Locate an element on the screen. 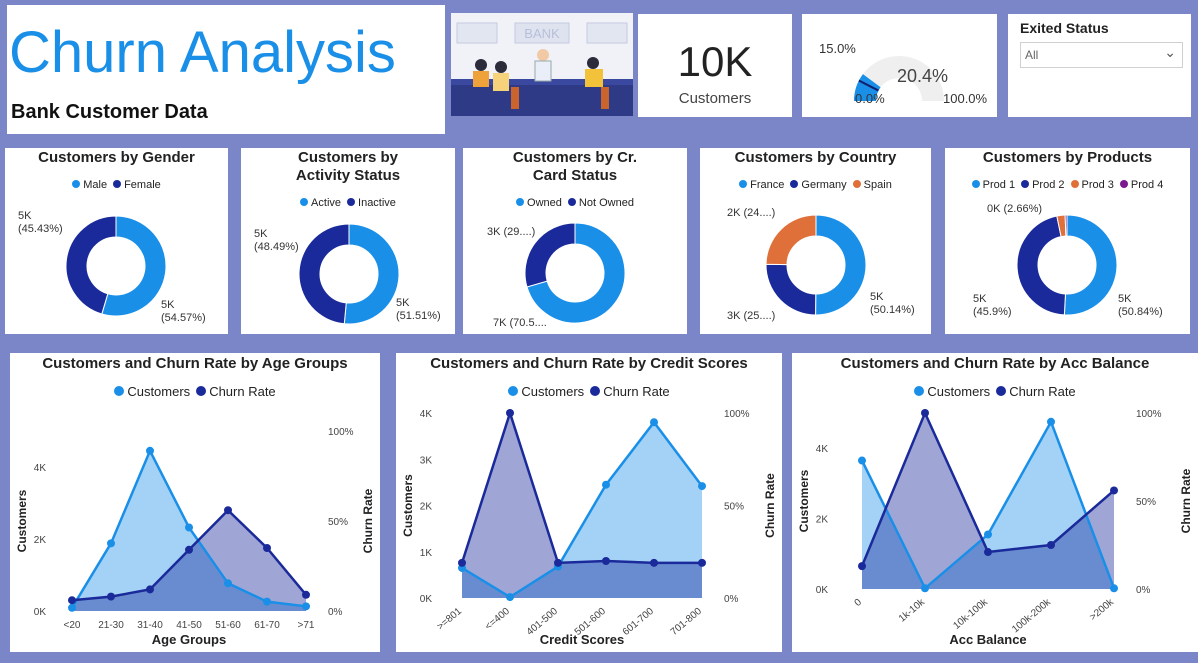 This screenshot has width=1198, height=663. legend-item: Active is located at coordinates (320, 203).